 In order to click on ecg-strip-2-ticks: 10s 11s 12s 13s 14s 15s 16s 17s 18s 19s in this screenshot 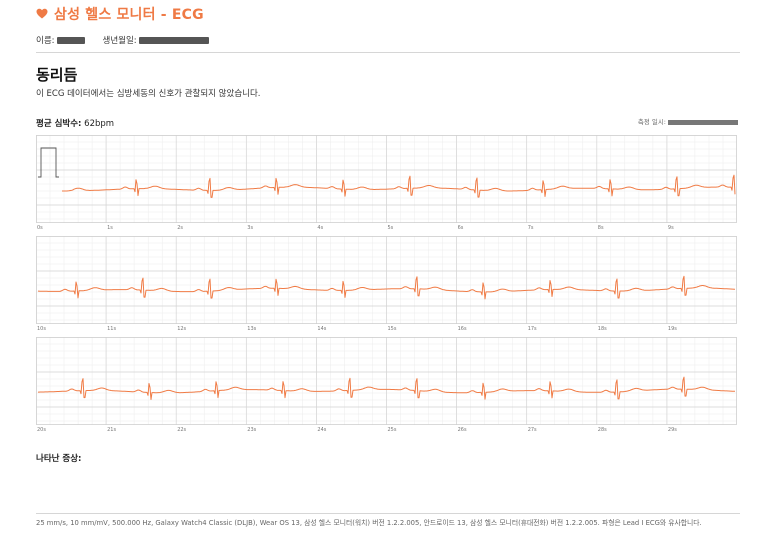, I will do `click(386, 330)`.